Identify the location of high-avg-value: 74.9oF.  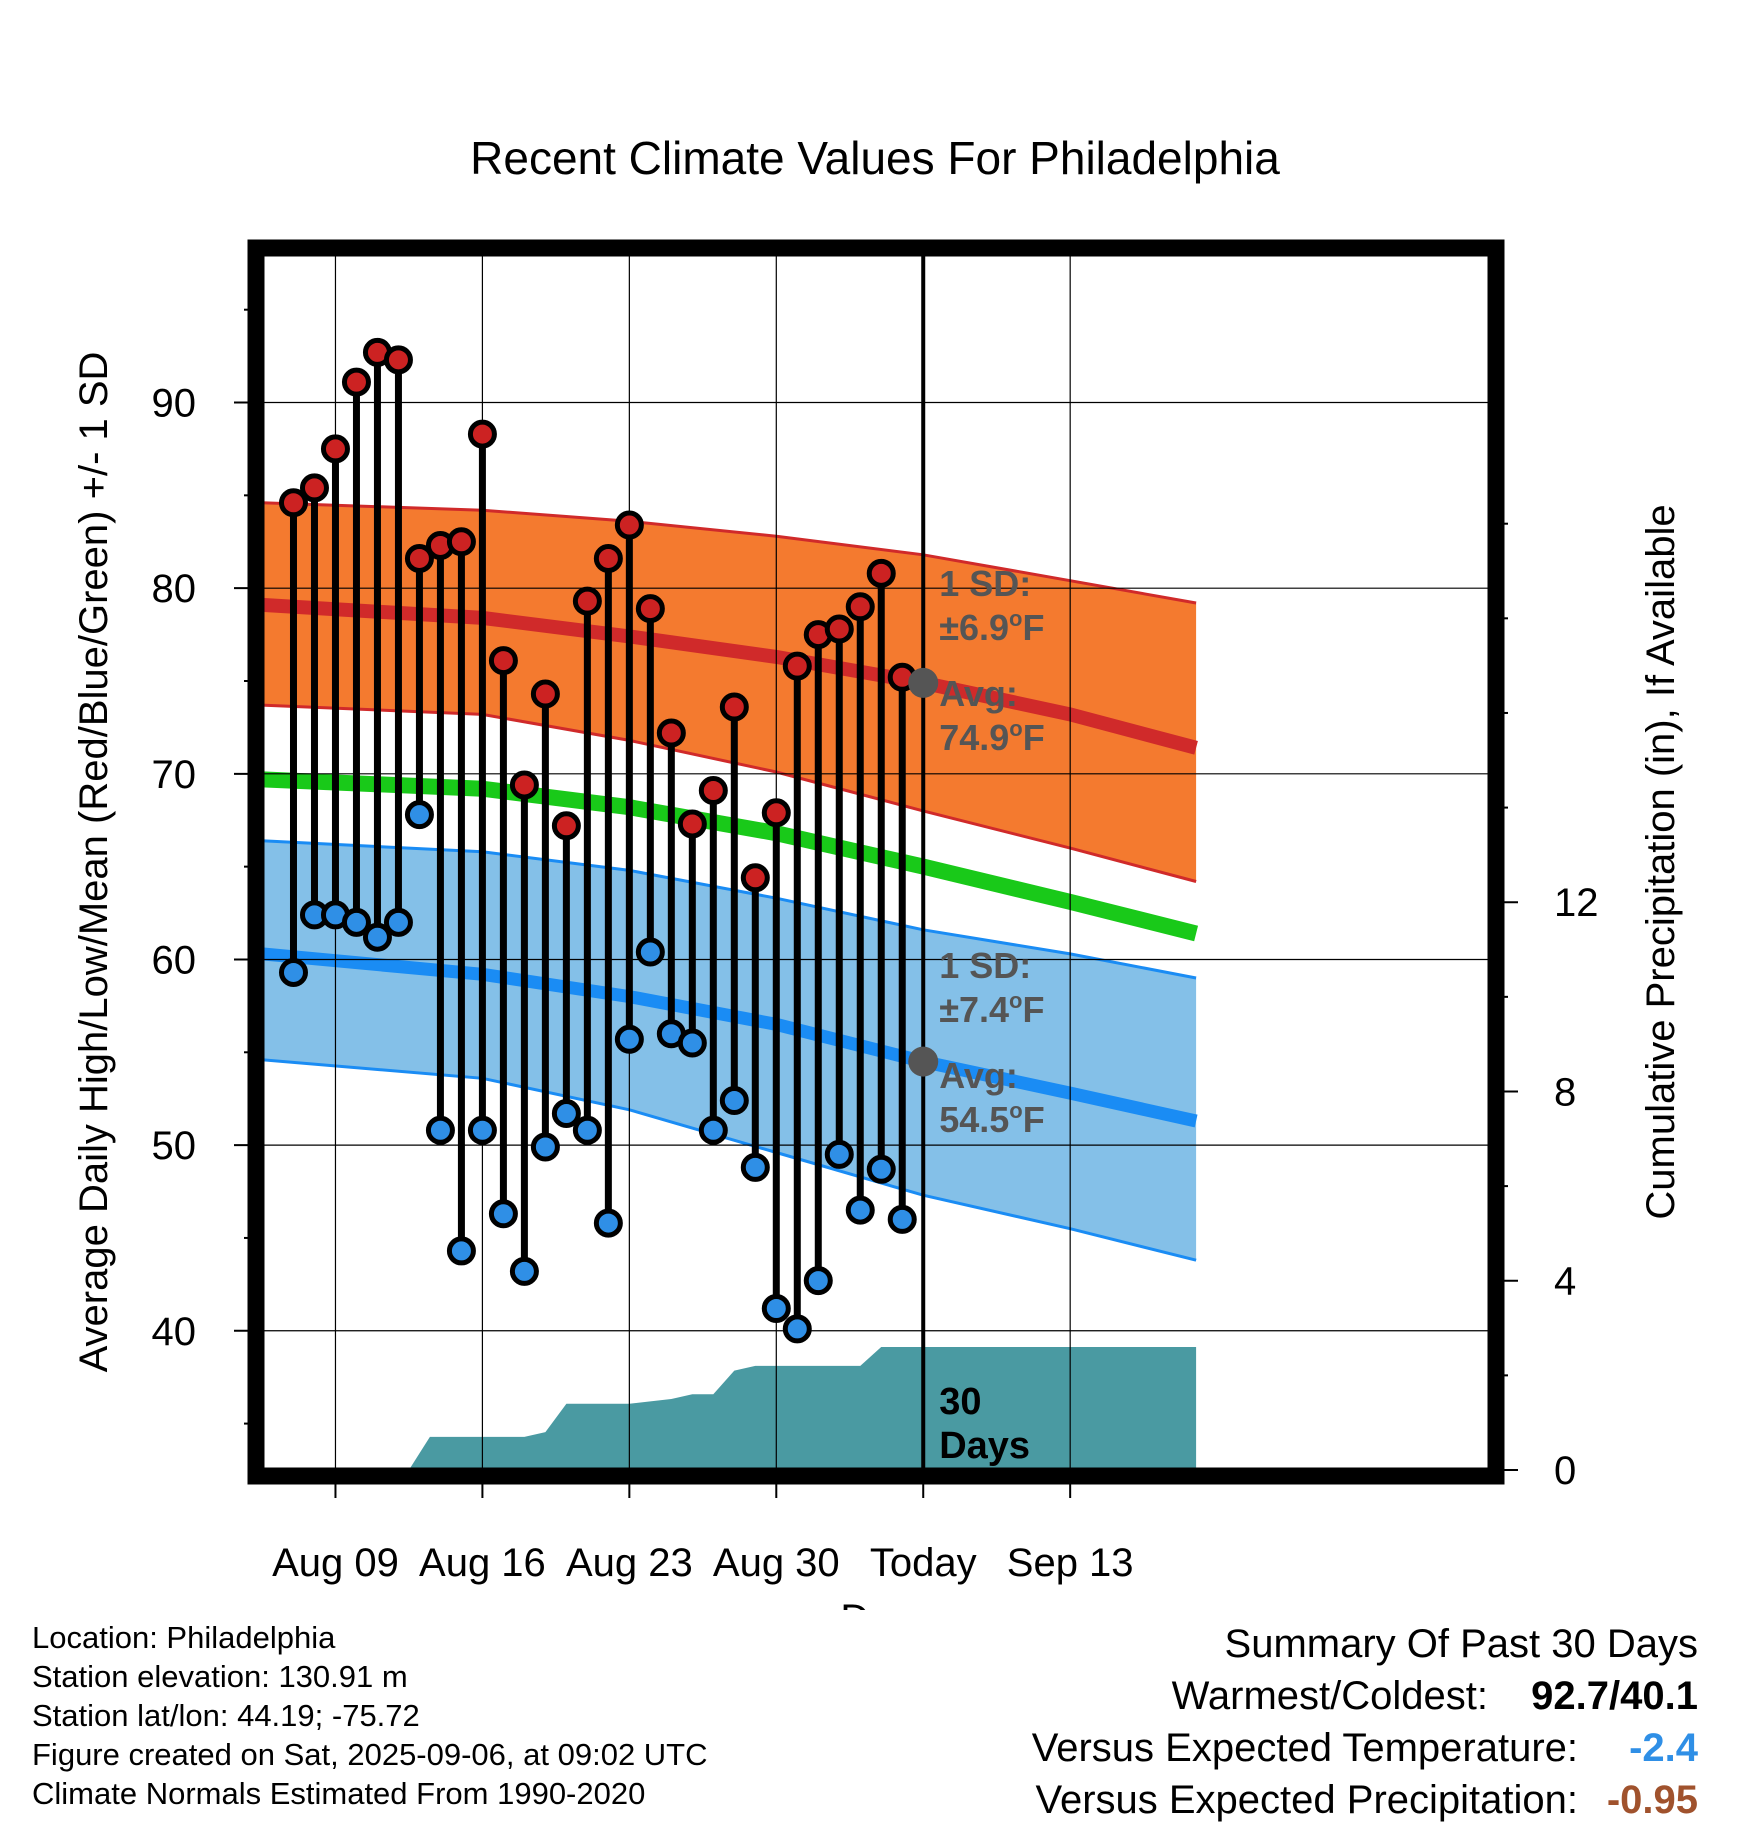
(992, 737).